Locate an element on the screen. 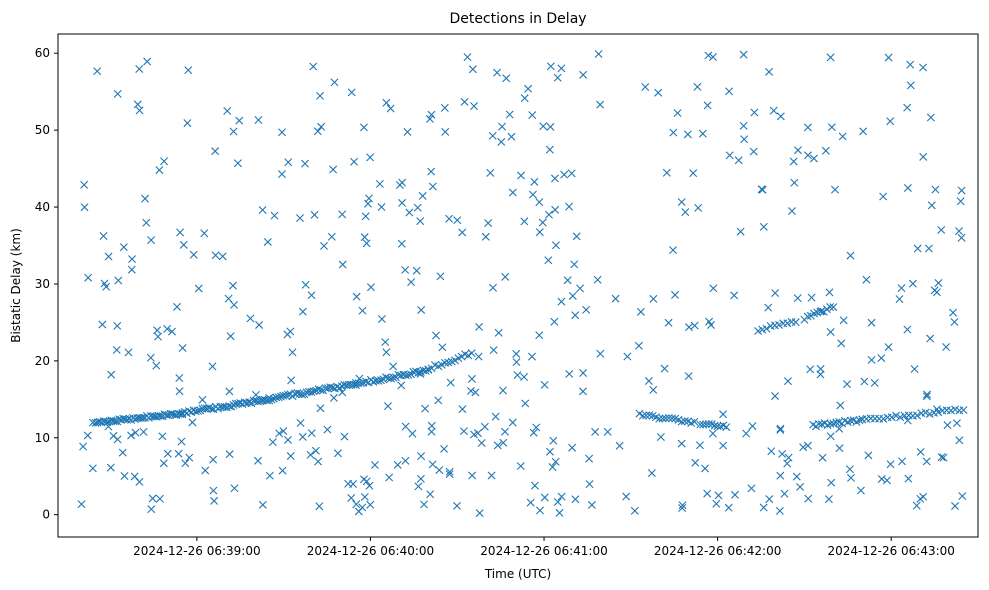  y-tick-label-0: 0 is located at coordinates (46, 515).